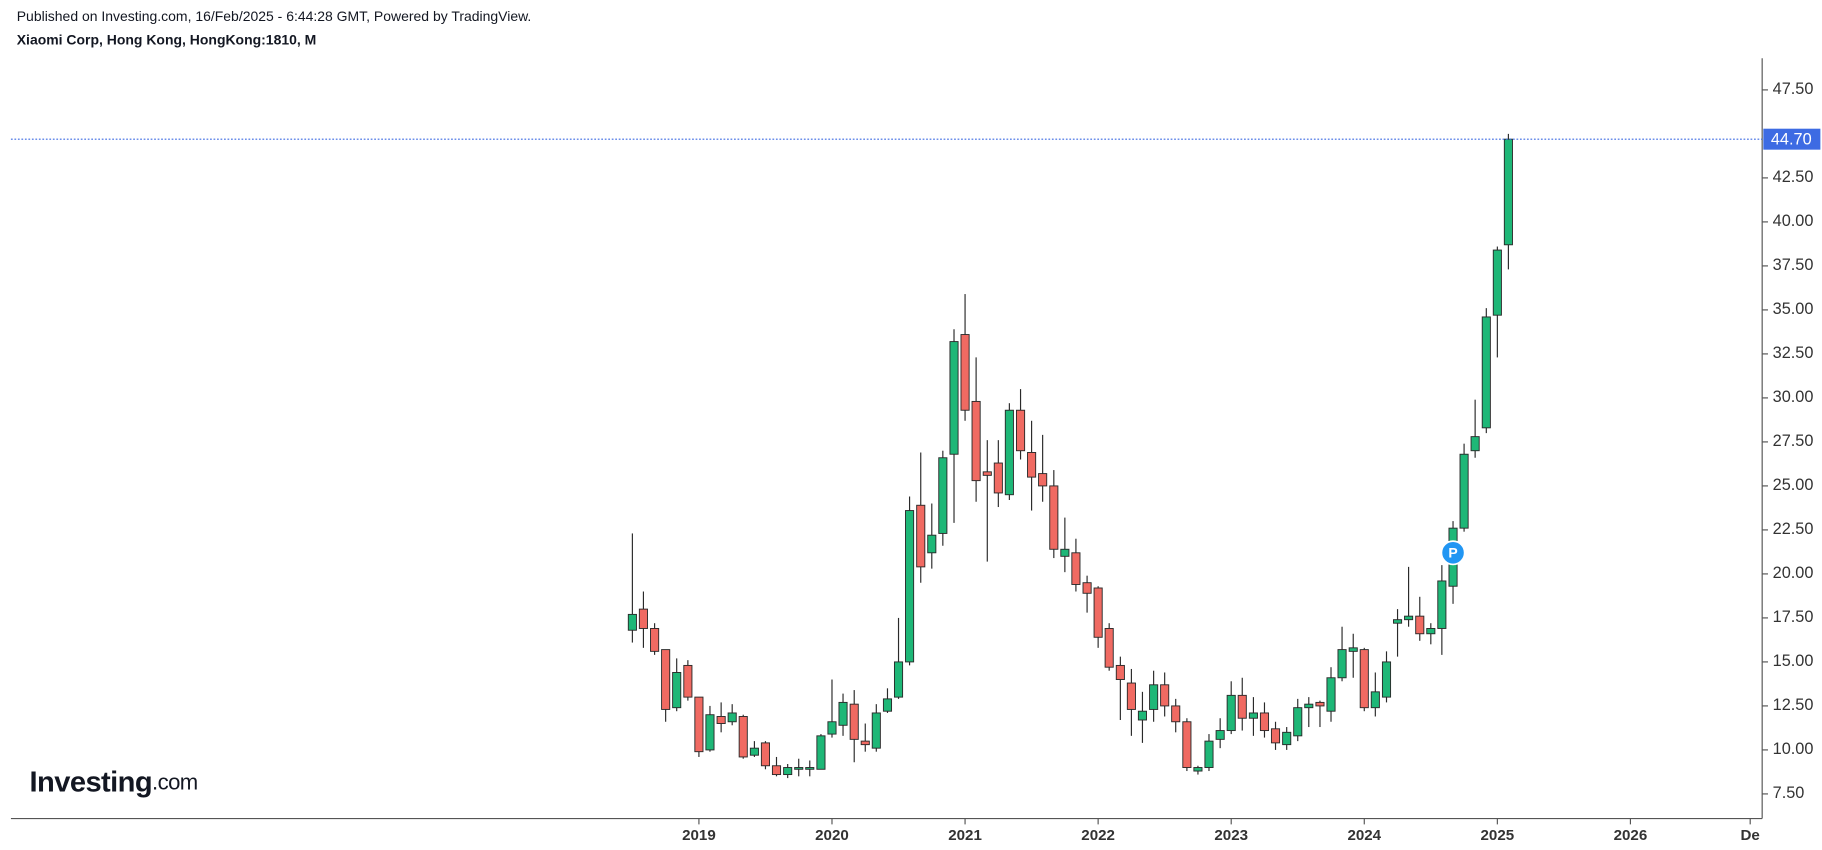 This screenshot has width=1822, height=850. What do you see at coordinates (1231, 835) in the screenshot?
I see `x-tick-label: 2023` at bounding box center [1231, 835].